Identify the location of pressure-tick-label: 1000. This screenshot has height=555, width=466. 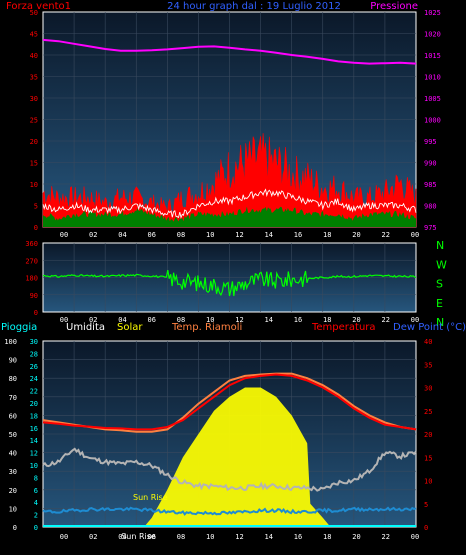
(432, 121).